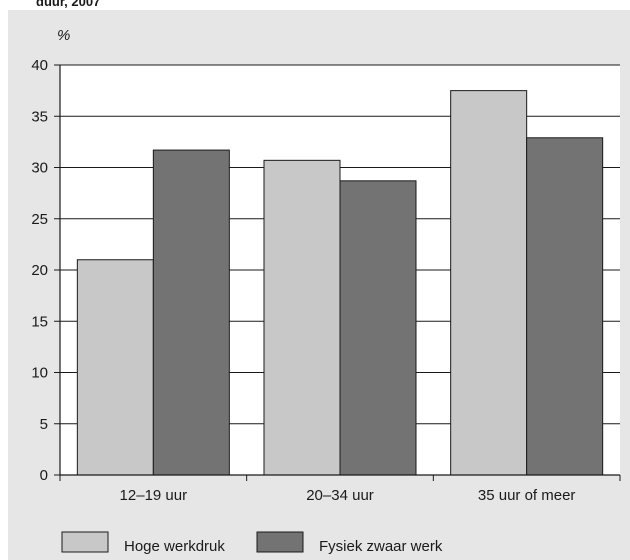 This screenshot has height=560, width=630. I want to click on x-tick-label: 20–34 uur, so click(340, 495).